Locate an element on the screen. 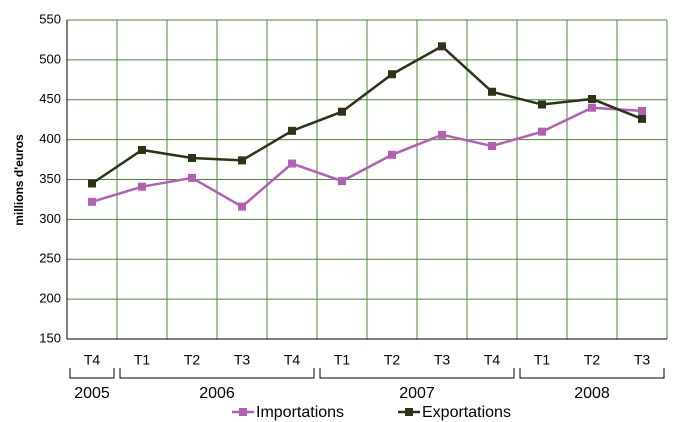 This screenshot has width=677, height=422. y-tick-label: 500 is located at coordinates (50, 58).